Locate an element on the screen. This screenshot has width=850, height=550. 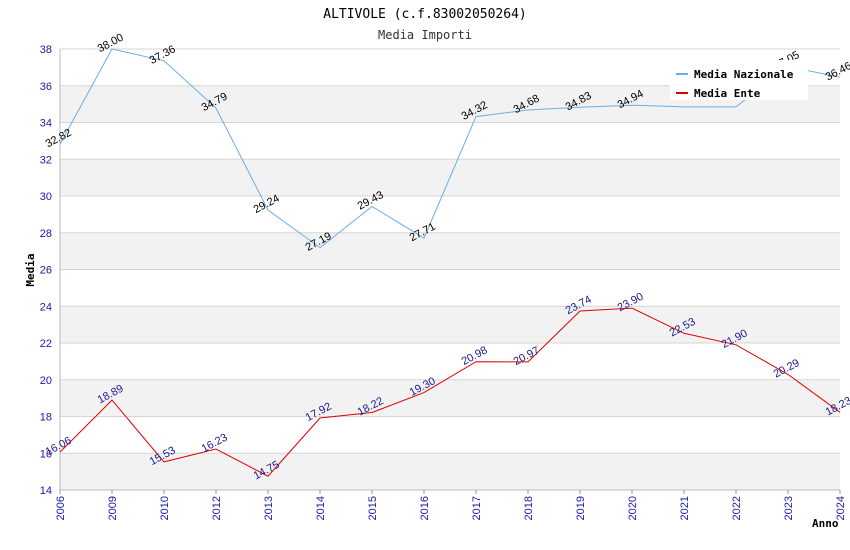
legend-entry: Media Nazionale is located at coordinates (744, 74).